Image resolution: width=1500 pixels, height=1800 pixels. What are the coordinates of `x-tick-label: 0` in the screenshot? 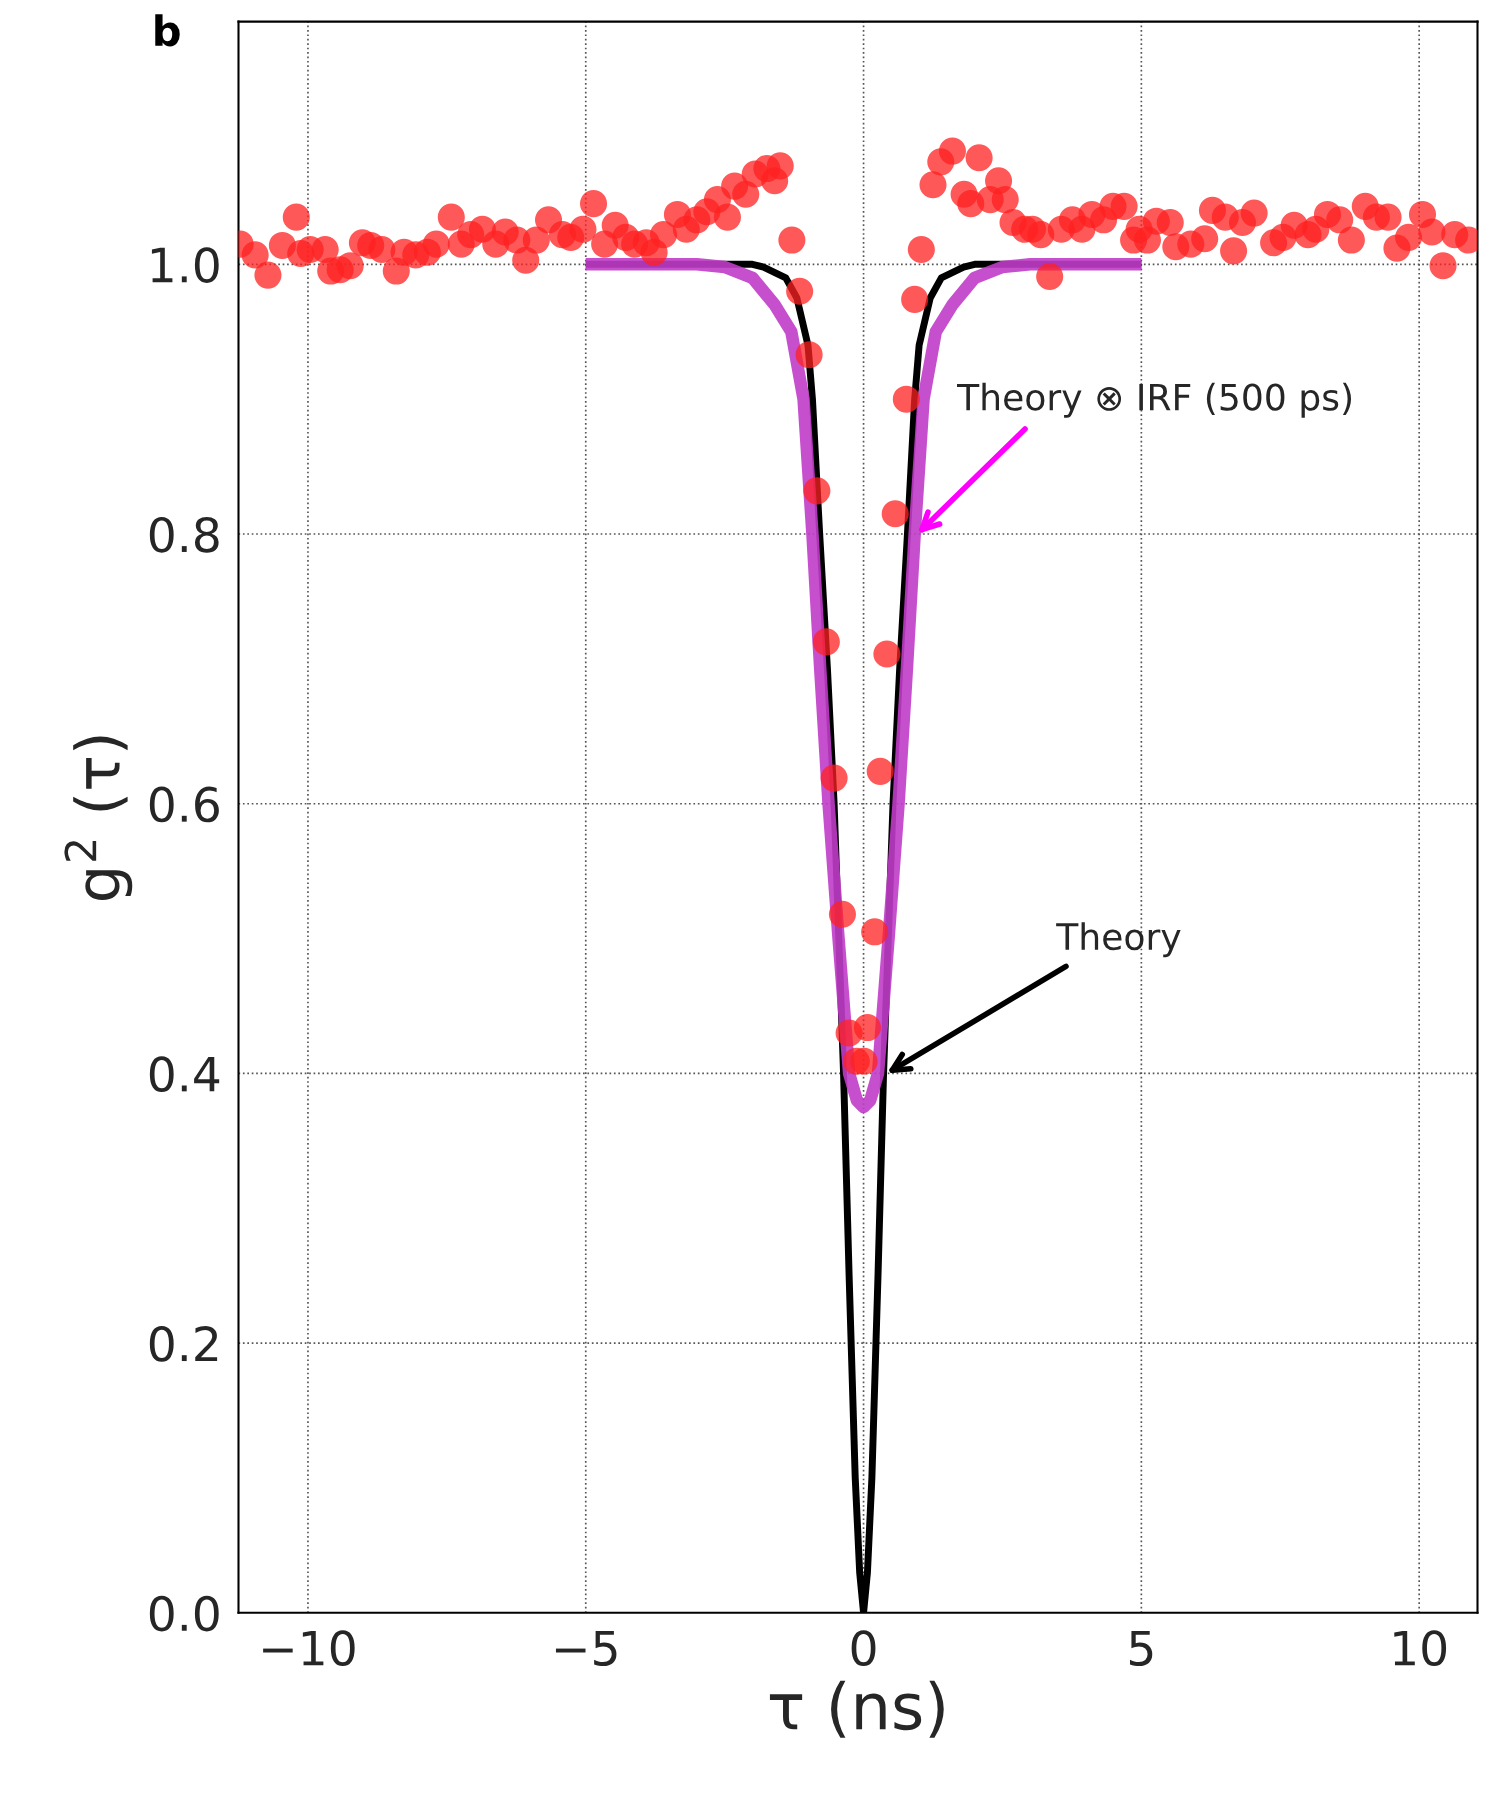 It's located at (863, 1648).